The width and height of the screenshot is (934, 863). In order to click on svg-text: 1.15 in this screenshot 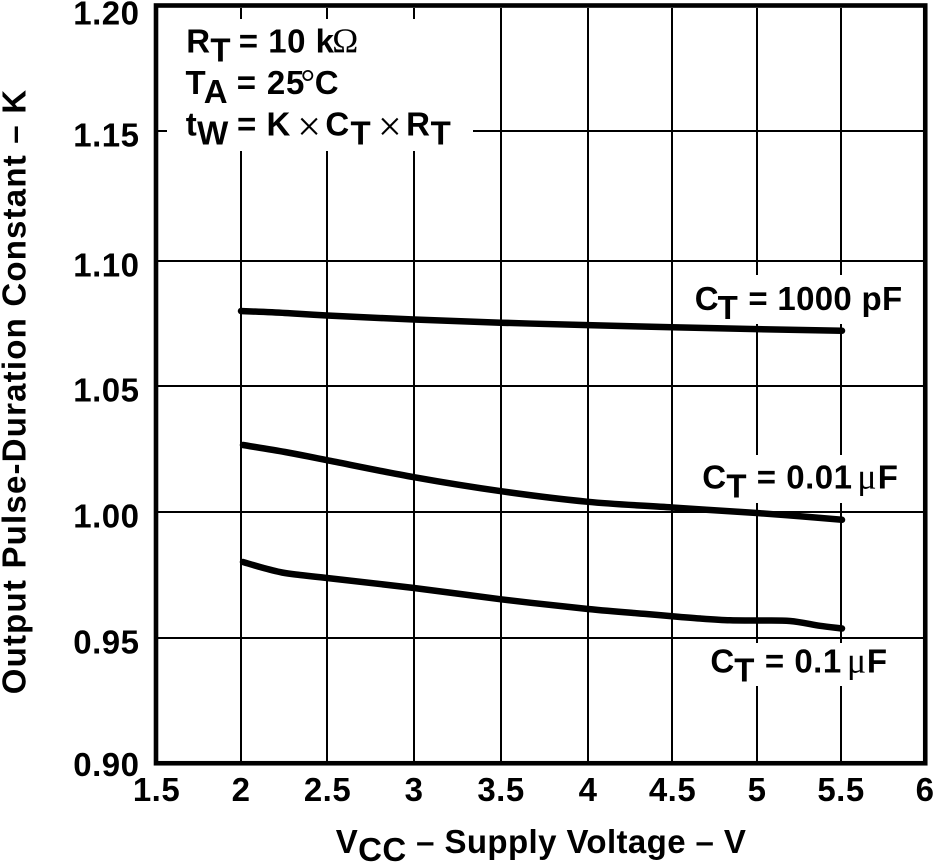, I will do `click(106, 135)`.